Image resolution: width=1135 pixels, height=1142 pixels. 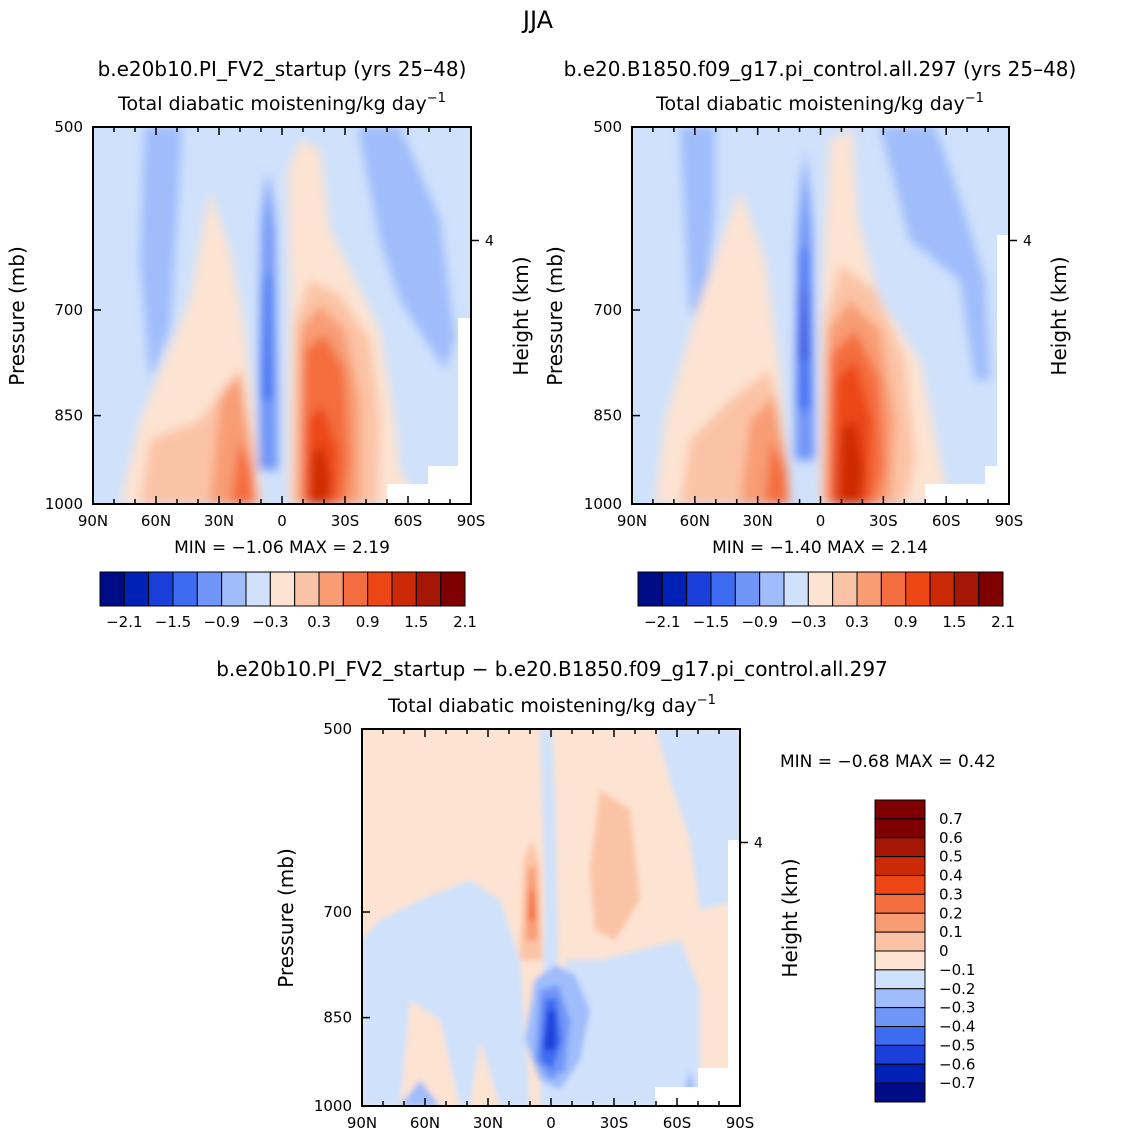 I want to click on diff-colorbar-label: 0.6, so click(x=951, y=838).